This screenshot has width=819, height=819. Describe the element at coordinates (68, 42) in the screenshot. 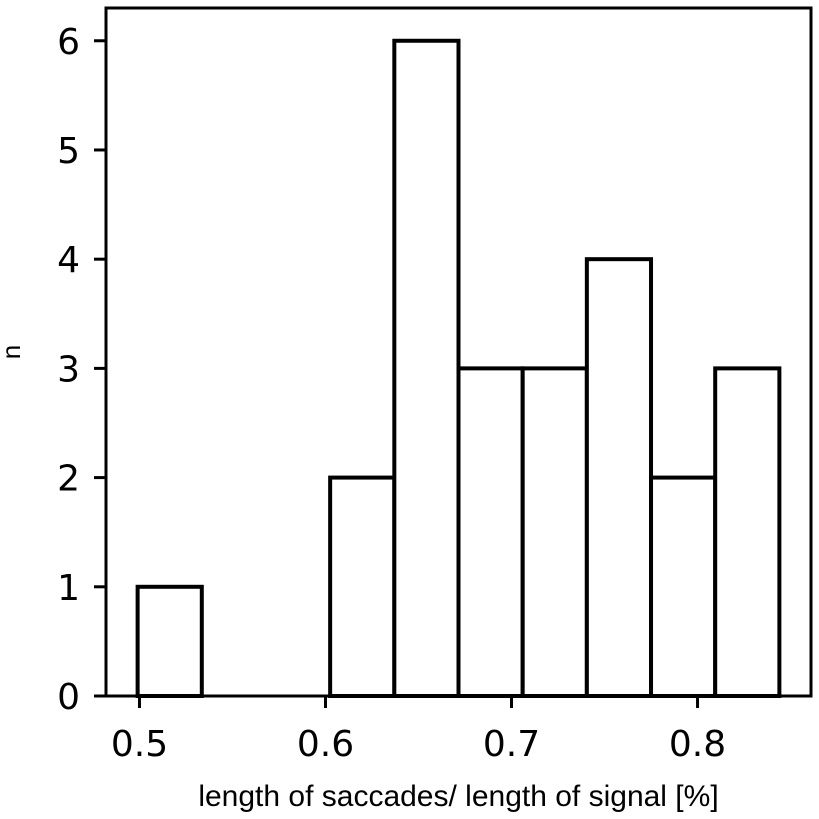

I see `y-tick-label-6: 6` at that location.